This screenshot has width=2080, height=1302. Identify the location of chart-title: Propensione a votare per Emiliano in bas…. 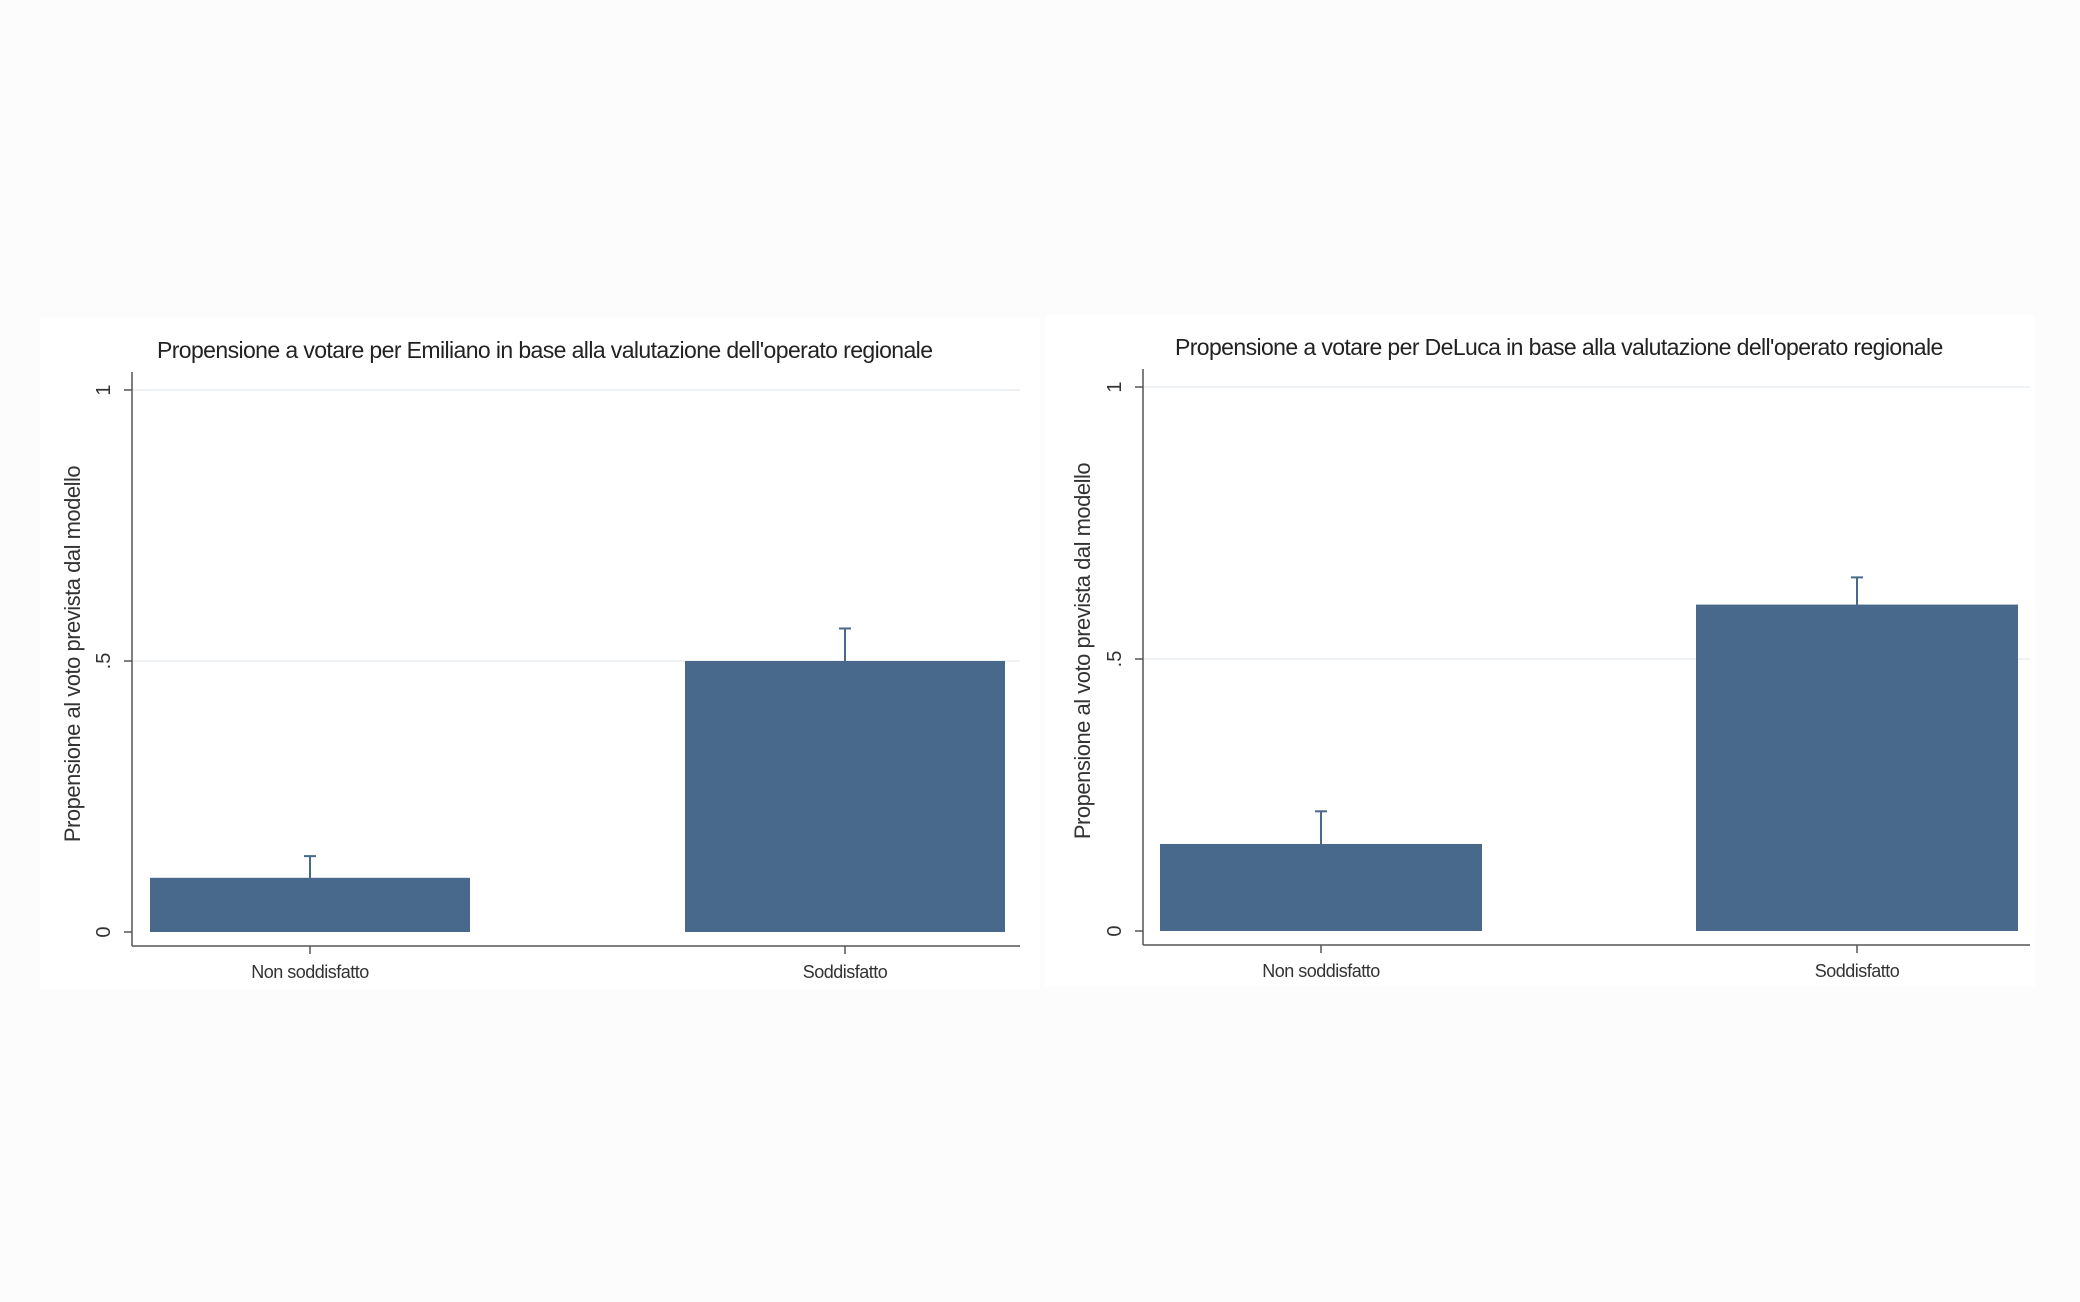
(544, 350).